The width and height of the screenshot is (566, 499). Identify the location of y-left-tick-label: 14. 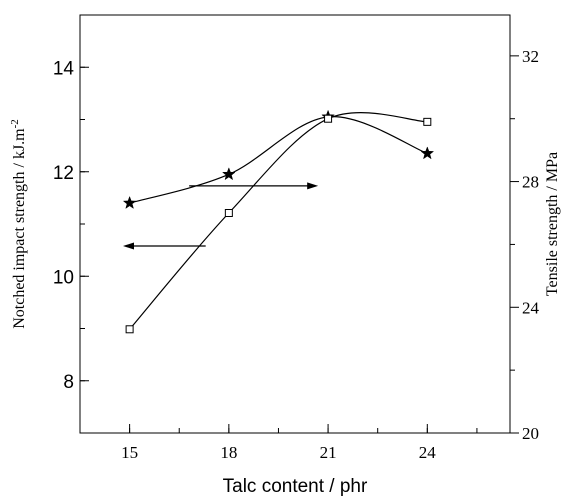
(64, 68).